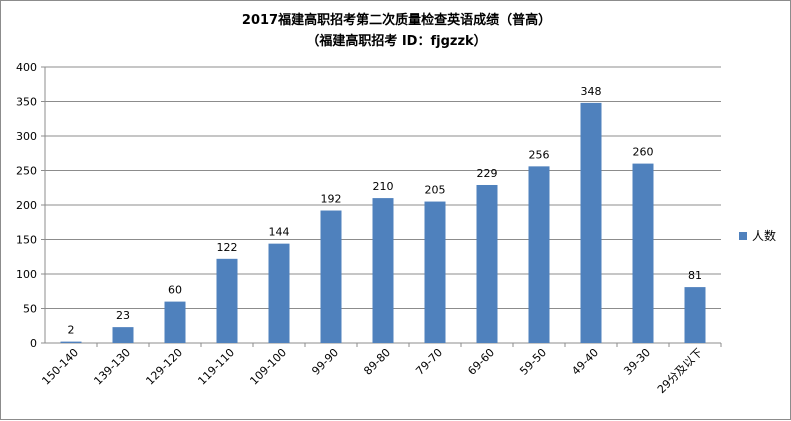  I want to click on x-tick-label: 89-80, so click(377, 362).